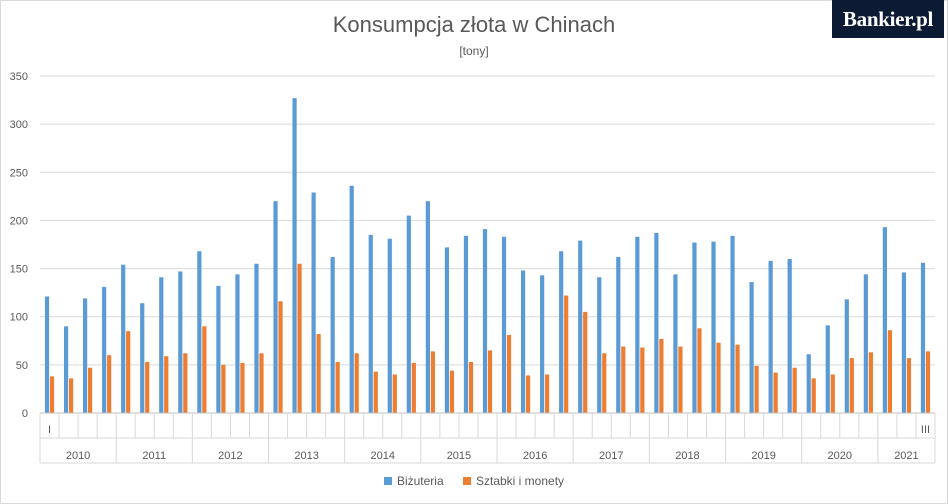 This screenshot has width=948, height=504. I want to click on y-tick-label: 100, so click(19, 318).